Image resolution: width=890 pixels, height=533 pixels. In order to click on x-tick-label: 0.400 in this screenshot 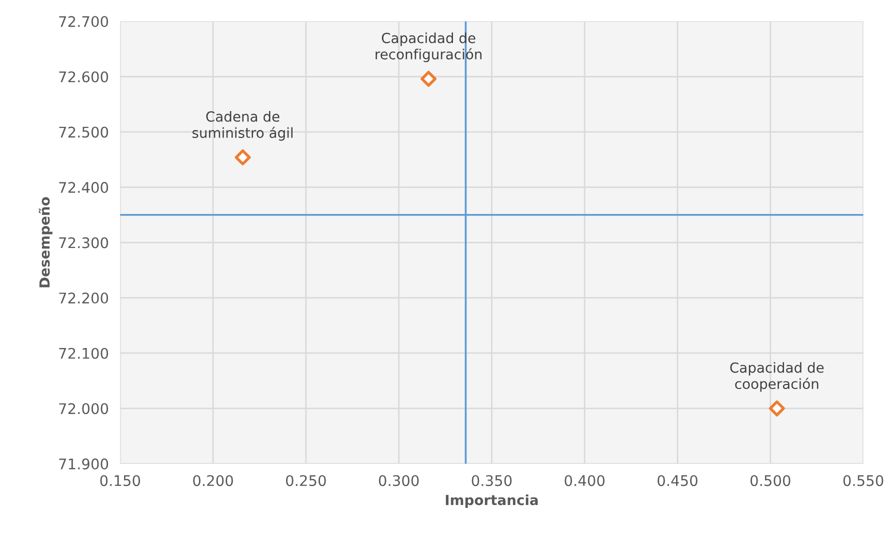, I will do `click(584, 480)`.